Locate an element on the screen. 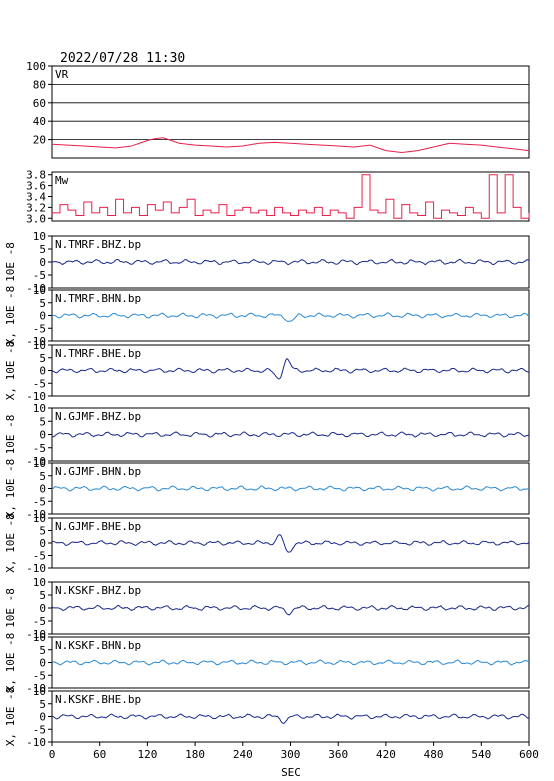 The height and width of the screenshot is (781, 554). x-tick-label: 120 is located at coordinates (147, 754).